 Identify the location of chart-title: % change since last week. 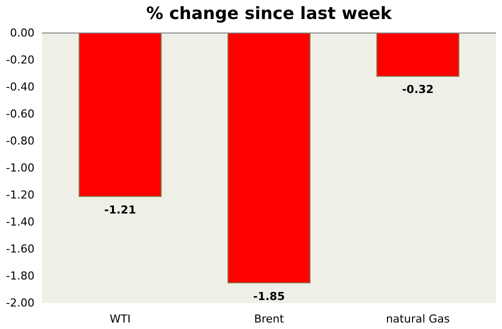
(269, 14).